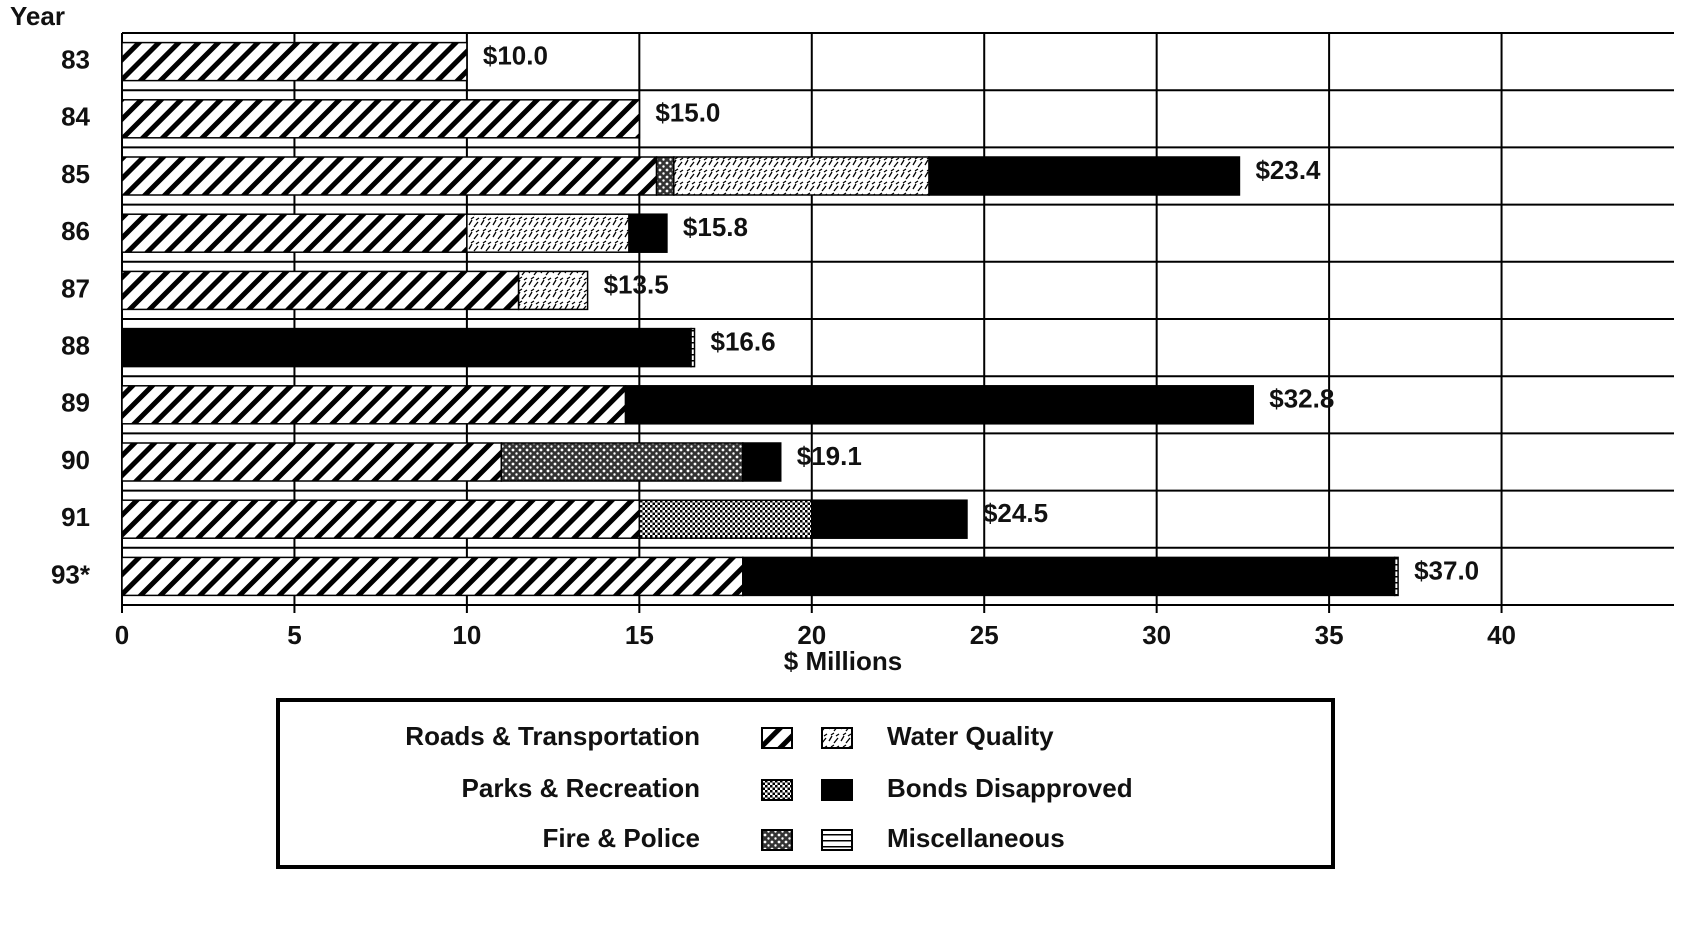 The image size is (1690, 944). Describe the element at coordinates (636, 284) in the screenshot. I see `total-label: $13.5` at that location.